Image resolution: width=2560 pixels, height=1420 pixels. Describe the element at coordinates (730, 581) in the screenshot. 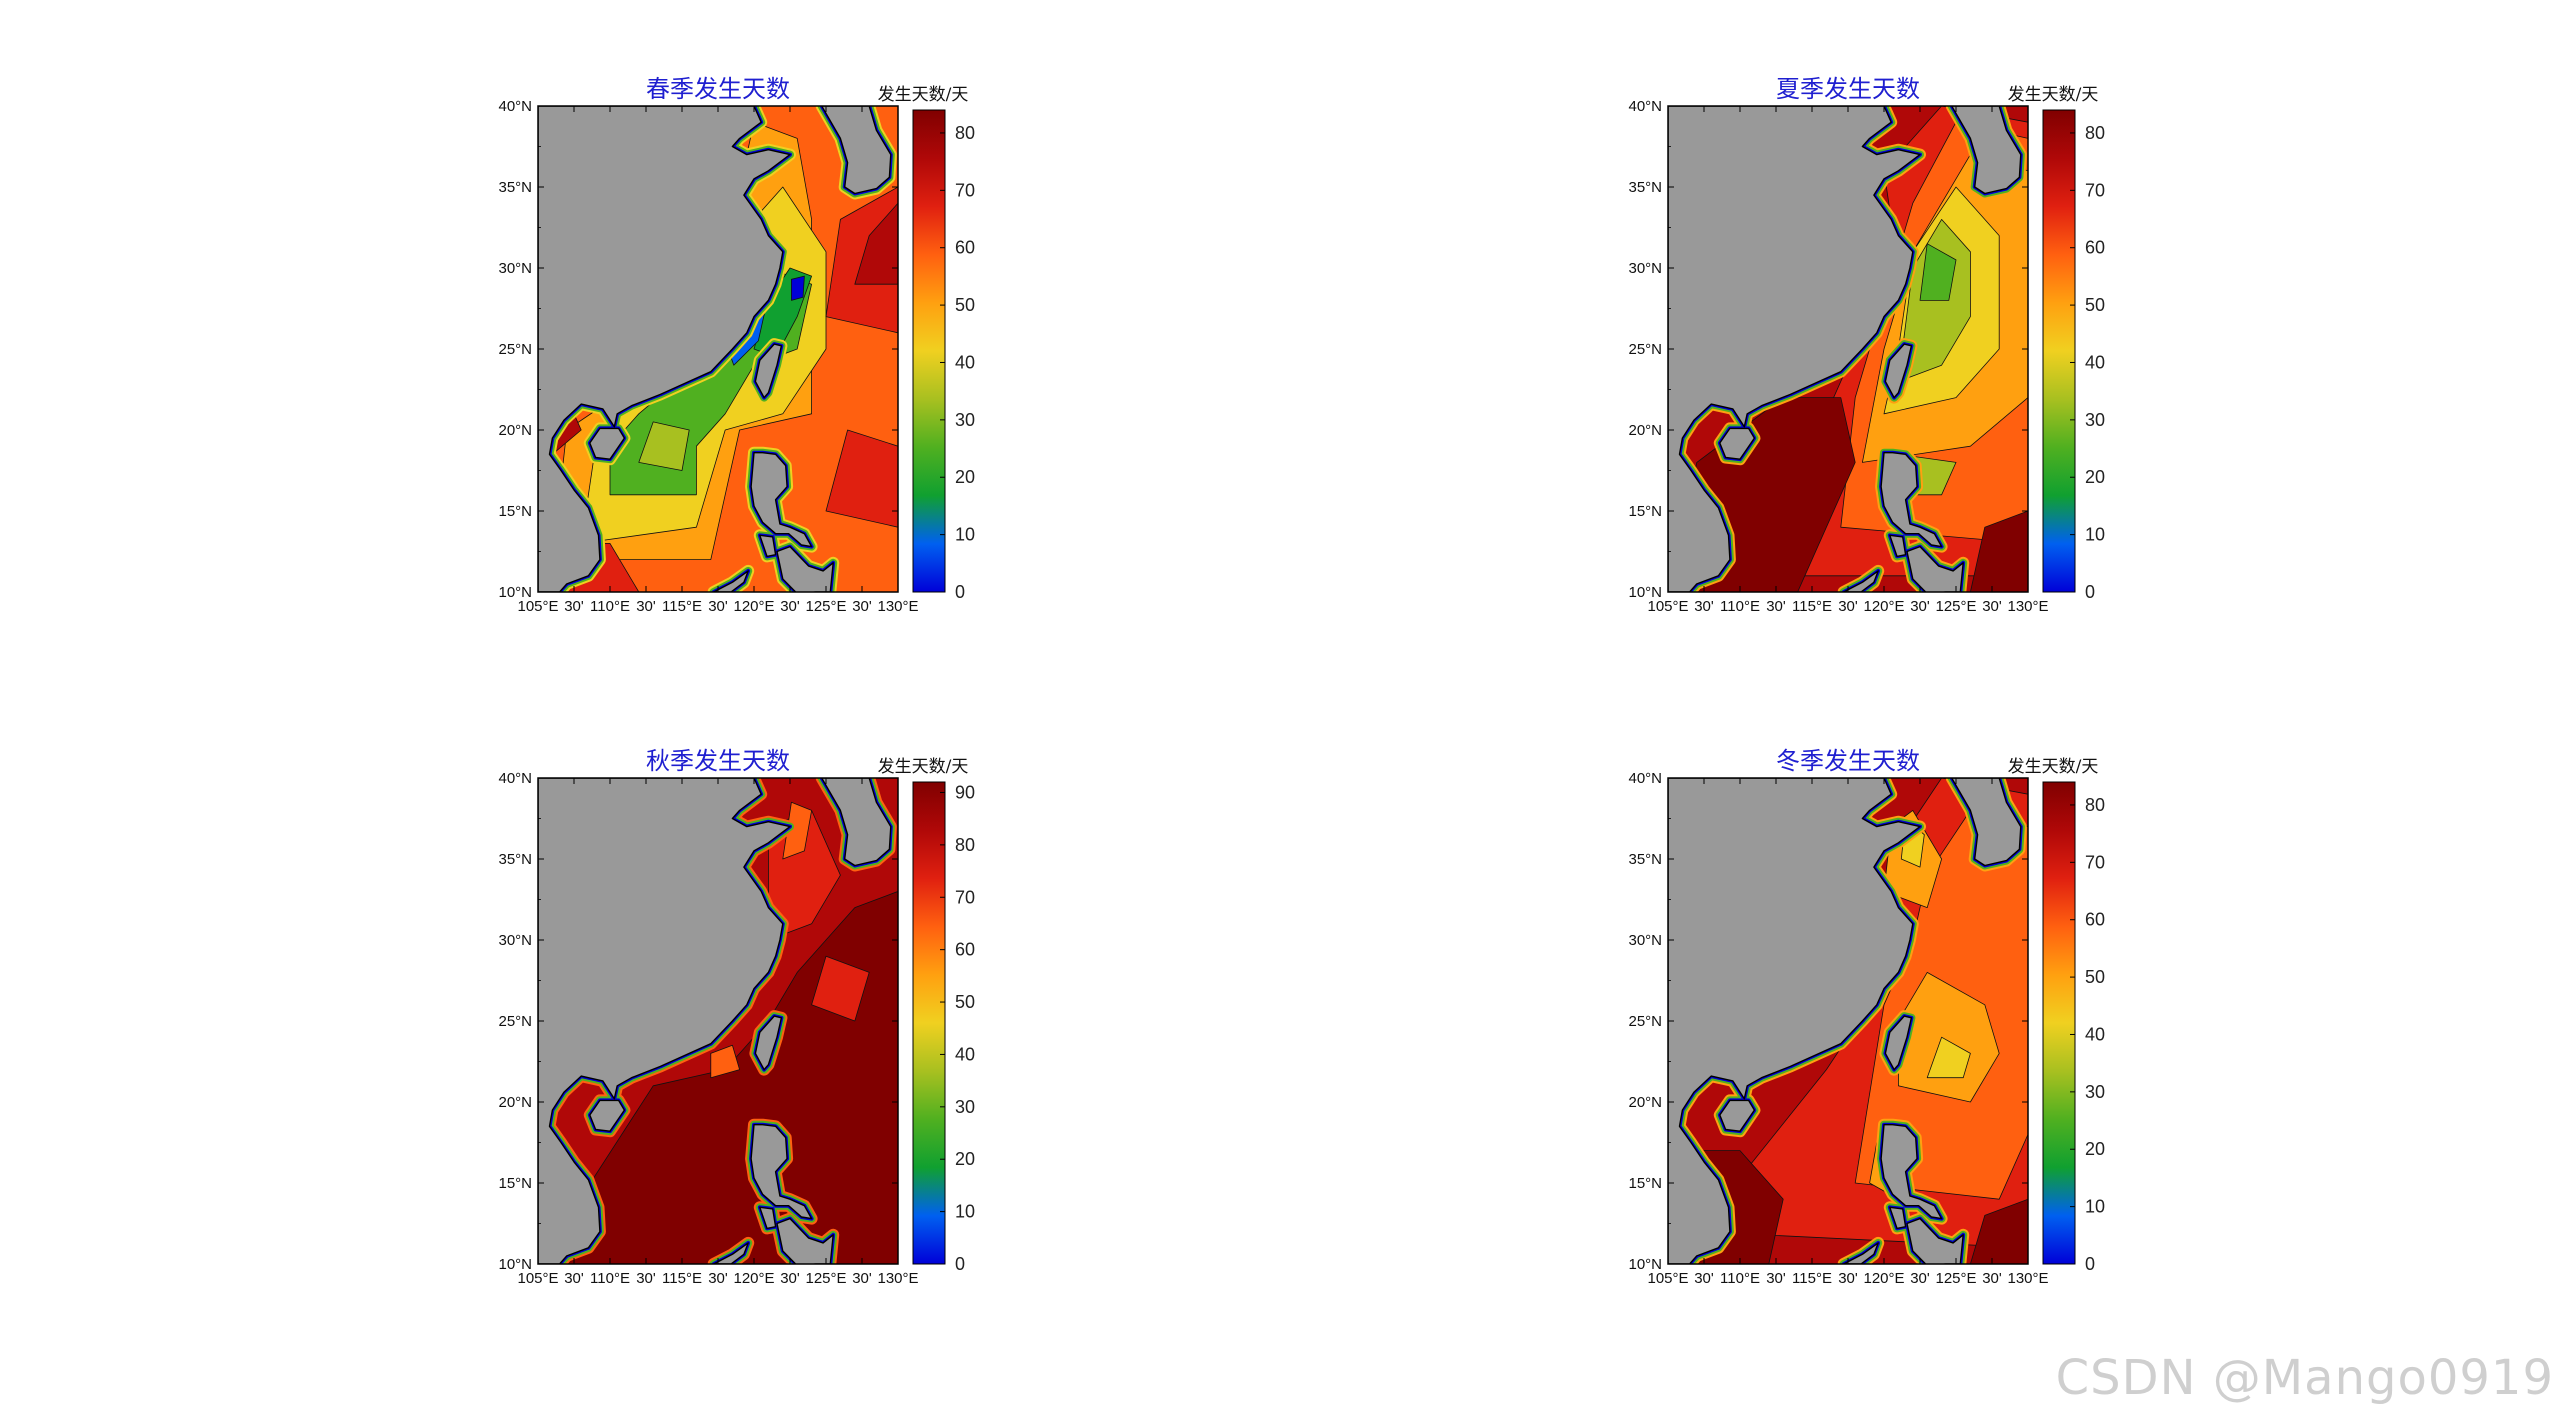

I see `palawan-island` at that location.